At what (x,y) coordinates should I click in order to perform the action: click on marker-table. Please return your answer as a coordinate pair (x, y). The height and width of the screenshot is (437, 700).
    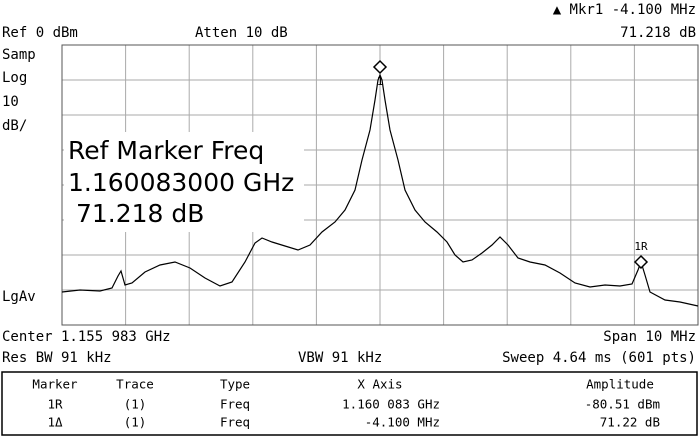
    Looking at the image, I should click on (349, 403).